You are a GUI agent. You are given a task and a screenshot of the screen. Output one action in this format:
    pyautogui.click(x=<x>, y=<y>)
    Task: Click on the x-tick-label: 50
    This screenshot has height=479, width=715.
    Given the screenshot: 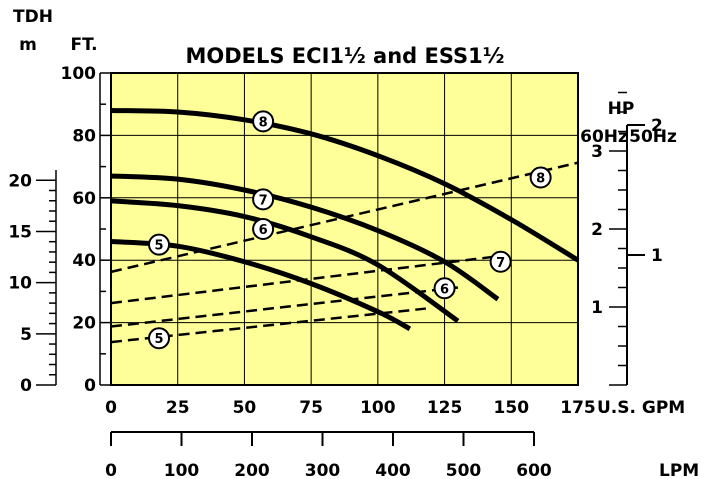 What is the action you would take?
    pyautogui.click(x=245, y=408)
    